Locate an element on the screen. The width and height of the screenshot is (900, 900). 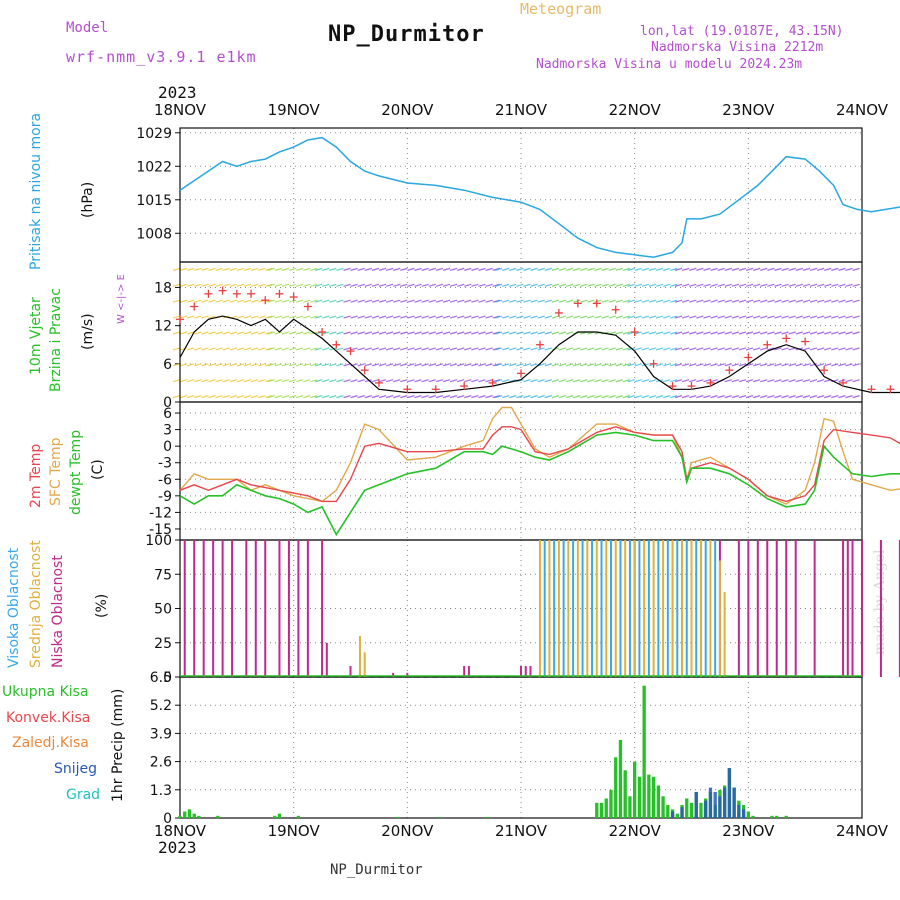
elevation-label: Nadmorska Visina 2212m is located at coordinates (737, 47).